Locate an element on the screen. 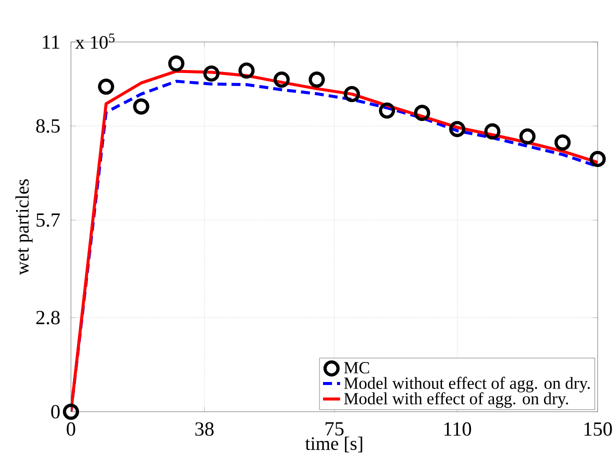 This screenshot has width=616, height=462. y-tick-label: 2.8 is located at coordinates (48, 317).